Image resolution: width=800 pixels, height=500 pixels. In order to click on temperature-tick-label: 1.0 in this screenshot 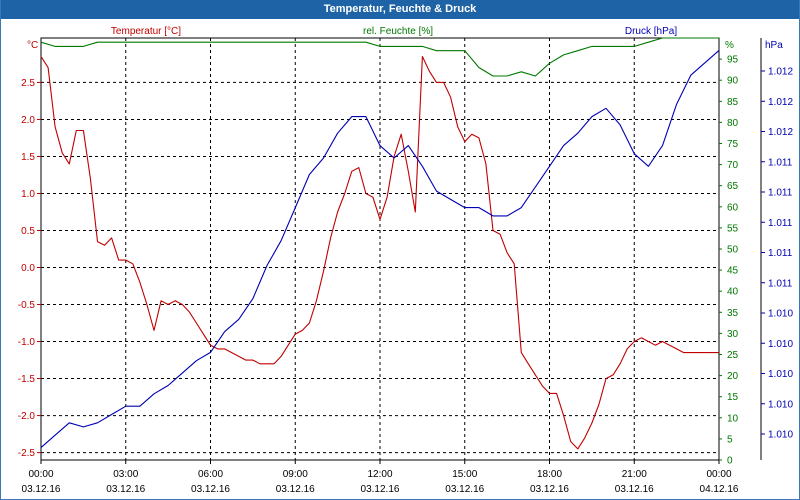, I will do `click(28, 194)`.